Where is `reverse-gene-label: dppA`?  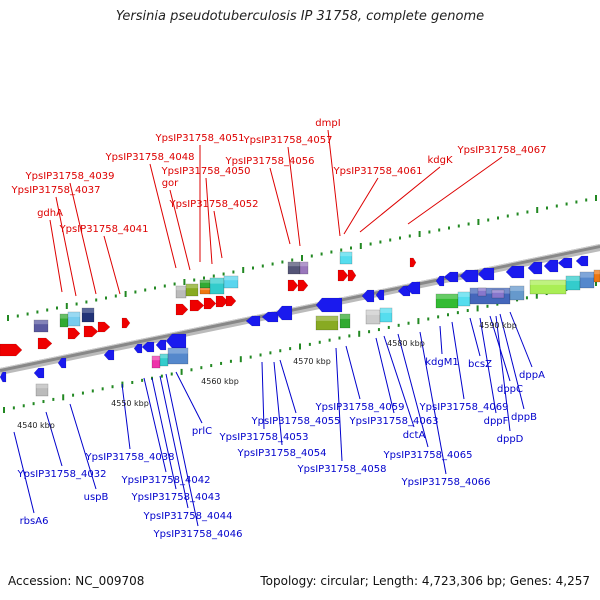
reverse-gene-label: dppA is located at coordinates (532, 375).